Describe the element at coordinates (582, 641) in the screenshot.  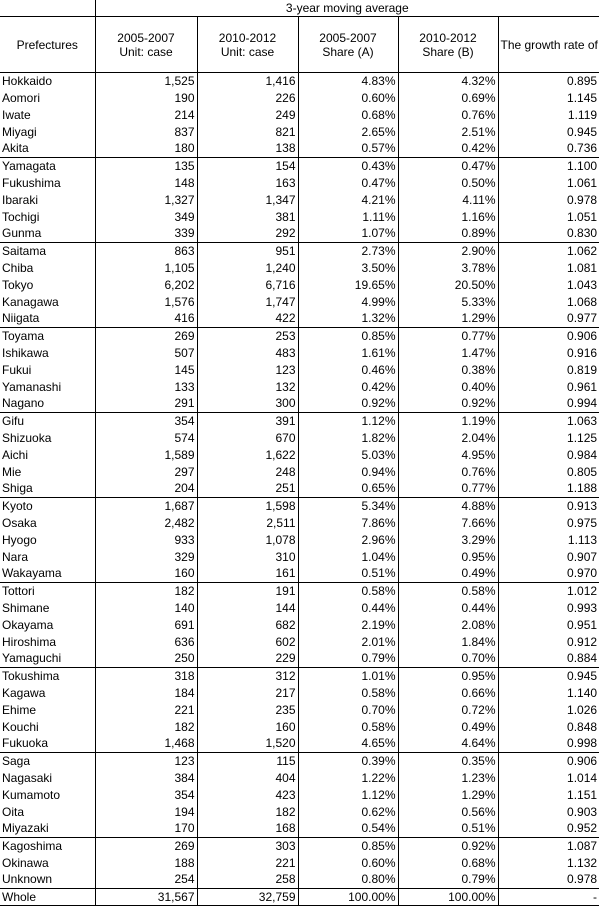
I see `growth-cell: 0.912` at that location.